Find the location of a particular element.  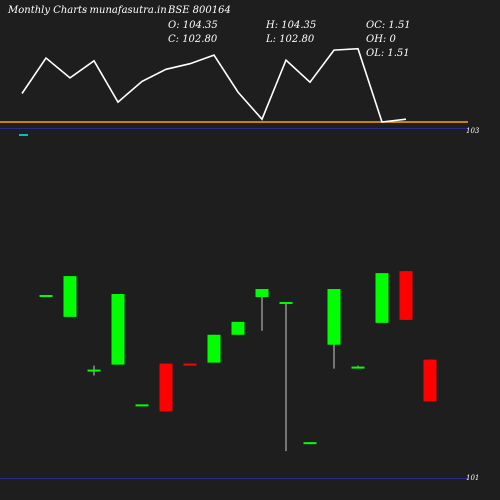

chart-symbol: BSE 800164 is located at coordinates (199, 10).